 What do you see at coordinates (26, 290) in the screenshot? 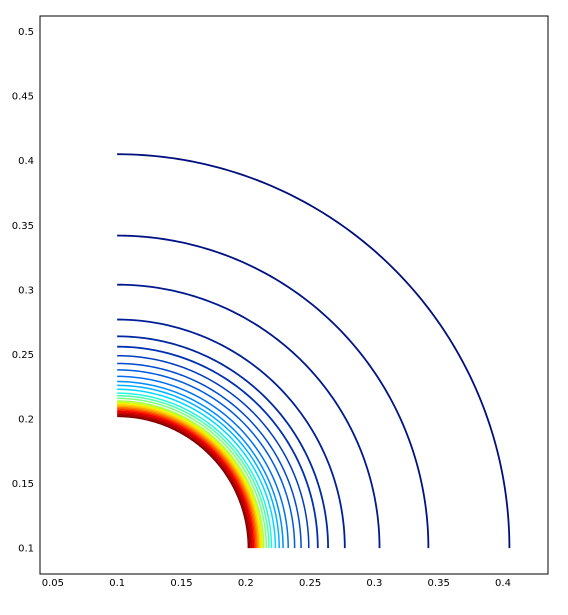
I see `y-tick-label: 0.3` at bounding box center [26, 290].